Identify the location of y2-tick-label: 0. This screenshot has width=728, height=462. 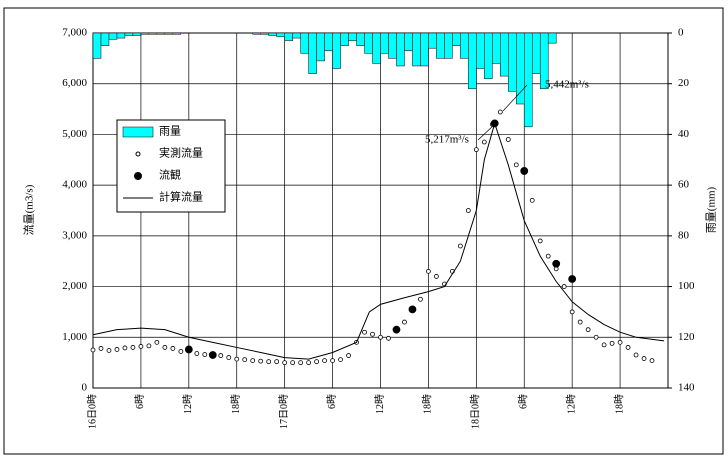
(681, 33).